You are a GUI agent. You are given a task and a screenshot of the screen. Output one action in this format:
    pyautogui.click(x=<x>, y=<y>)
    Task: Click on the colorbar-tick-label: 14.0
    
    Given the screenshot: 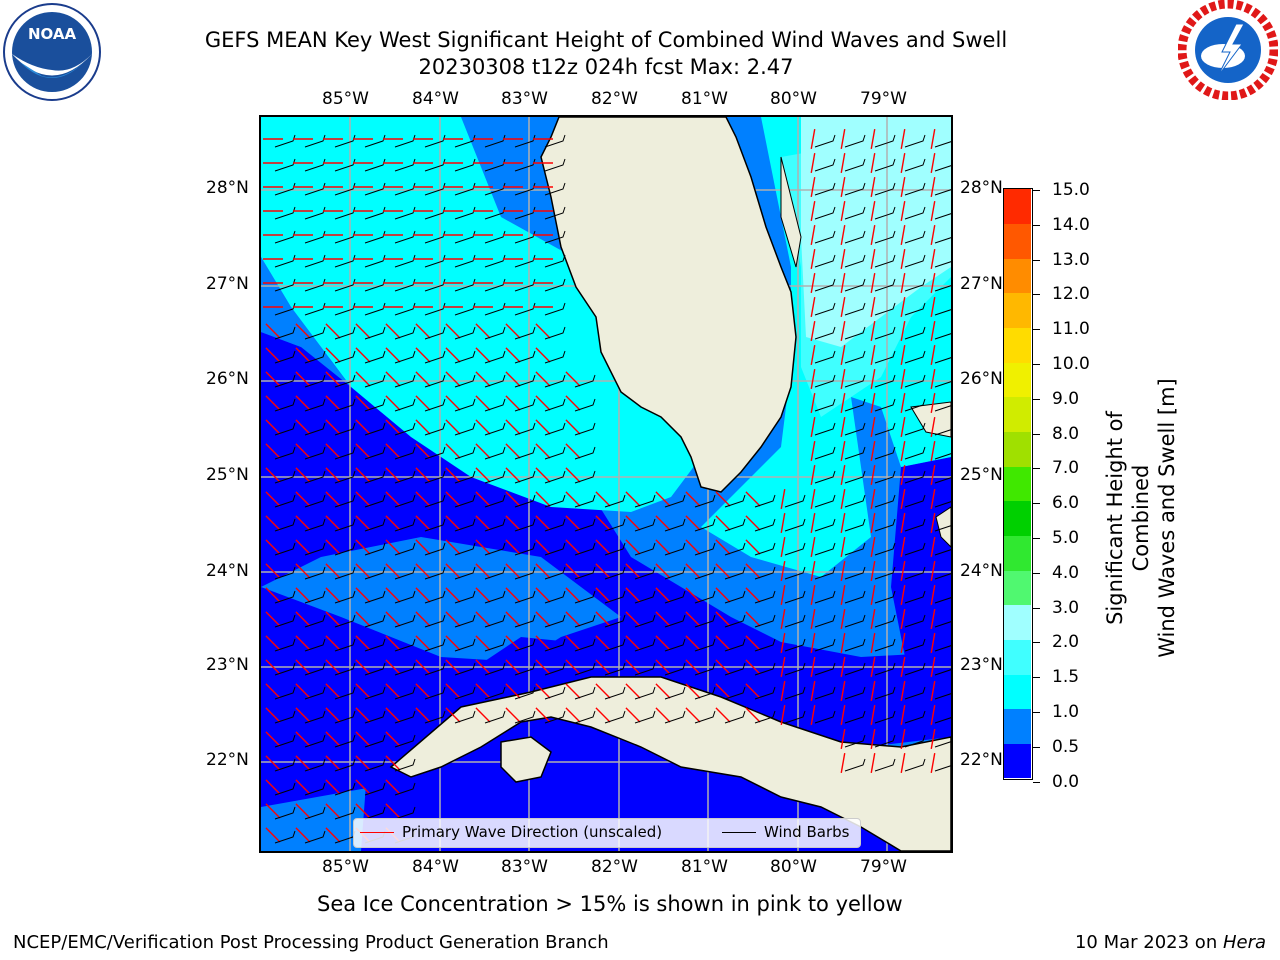 What is the action you would take?
    pyautogui.click(x=1071, y=224)
    